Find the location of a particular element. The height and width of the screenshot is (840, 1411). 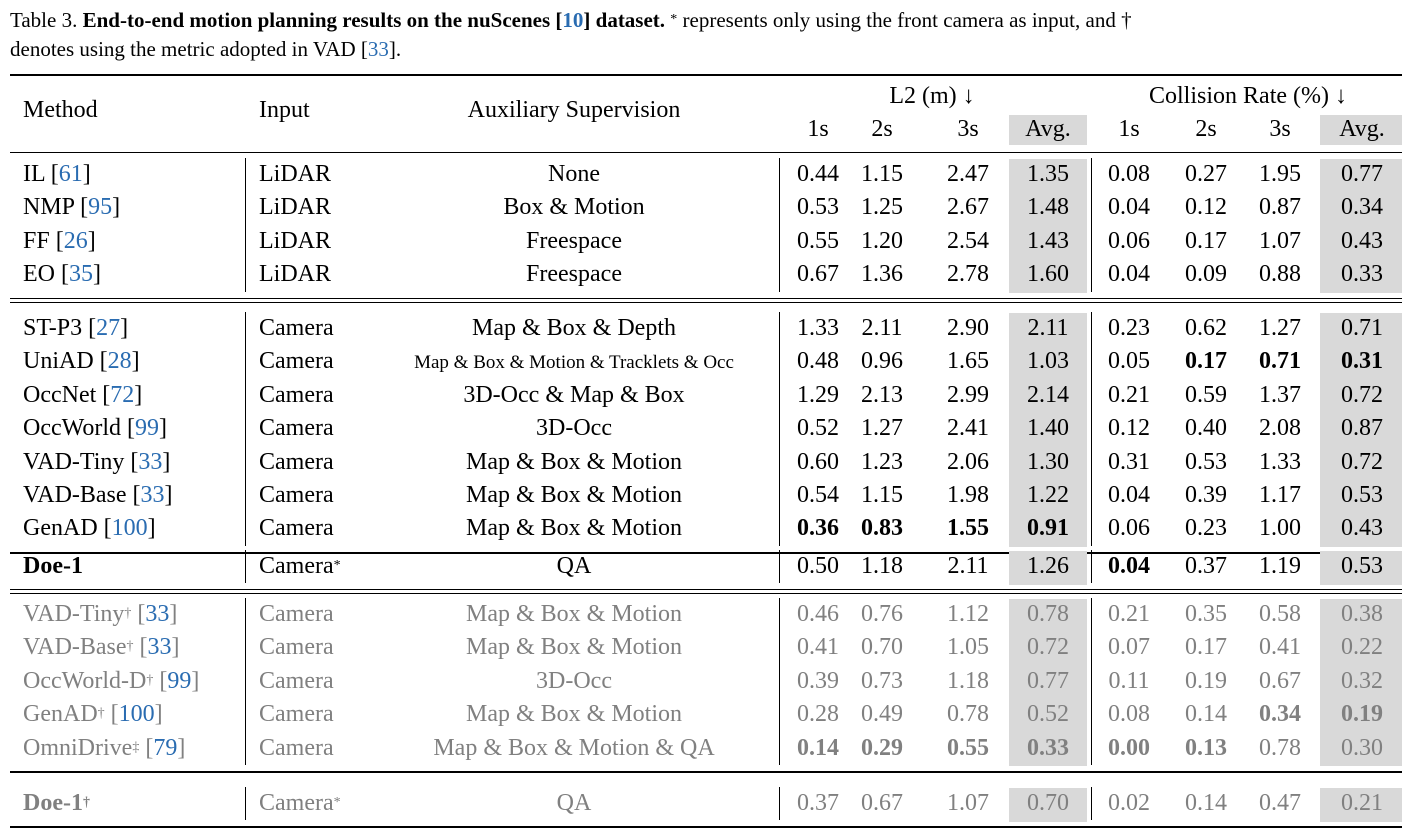

metric-value: 0.21 is located at coordinates (1362, 803).